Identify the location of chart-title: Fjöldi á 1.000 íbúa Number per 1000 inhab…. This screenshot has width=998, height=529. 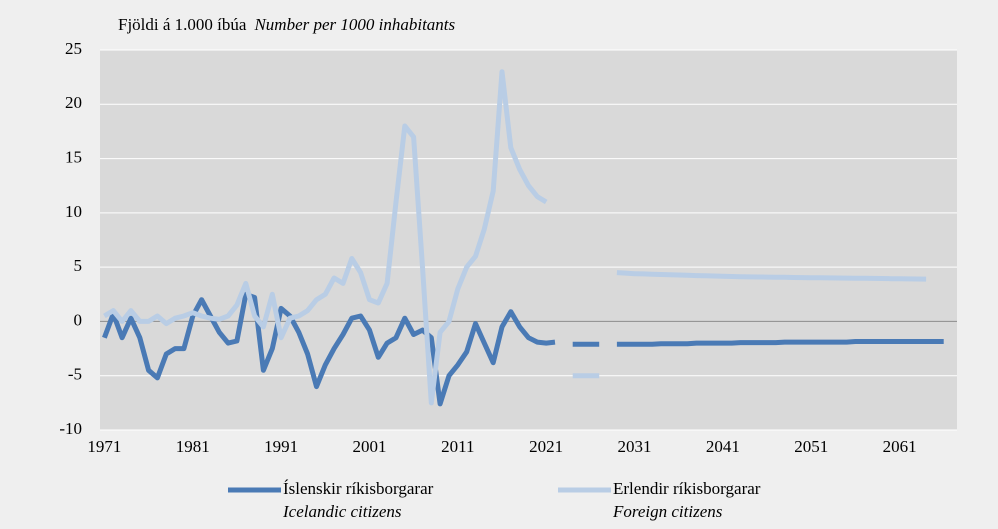
(287, 24).